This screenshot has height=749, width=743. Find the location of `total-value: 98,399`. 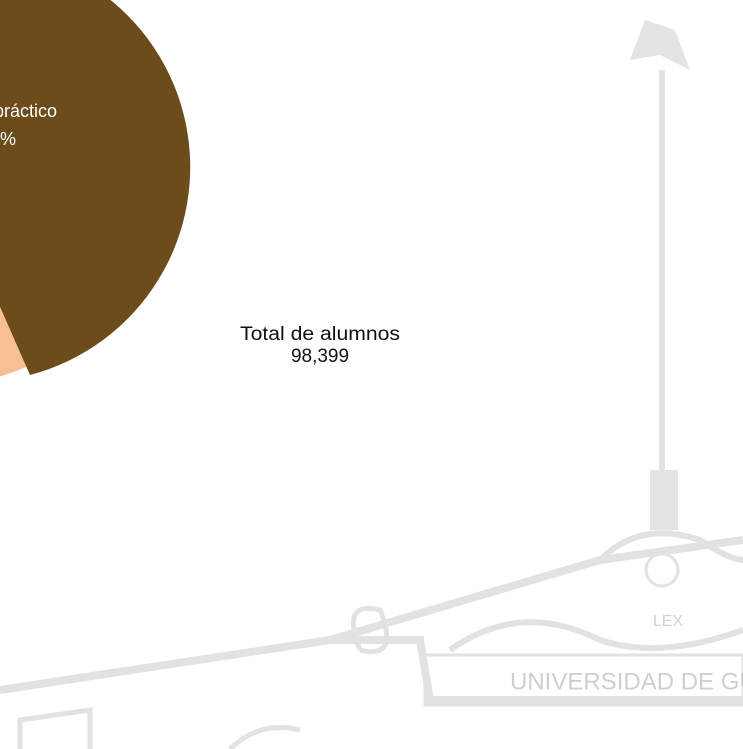

total-value: 98,399 is located at coordinates (320, 356).